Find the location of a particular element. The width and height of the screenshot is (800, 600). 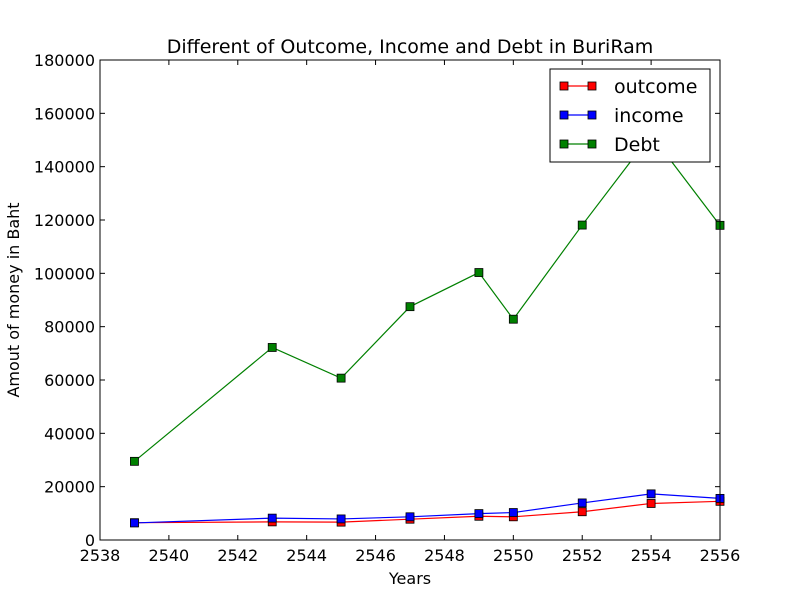

y-tick-label: 80000 is located at coordinates (69, 327).